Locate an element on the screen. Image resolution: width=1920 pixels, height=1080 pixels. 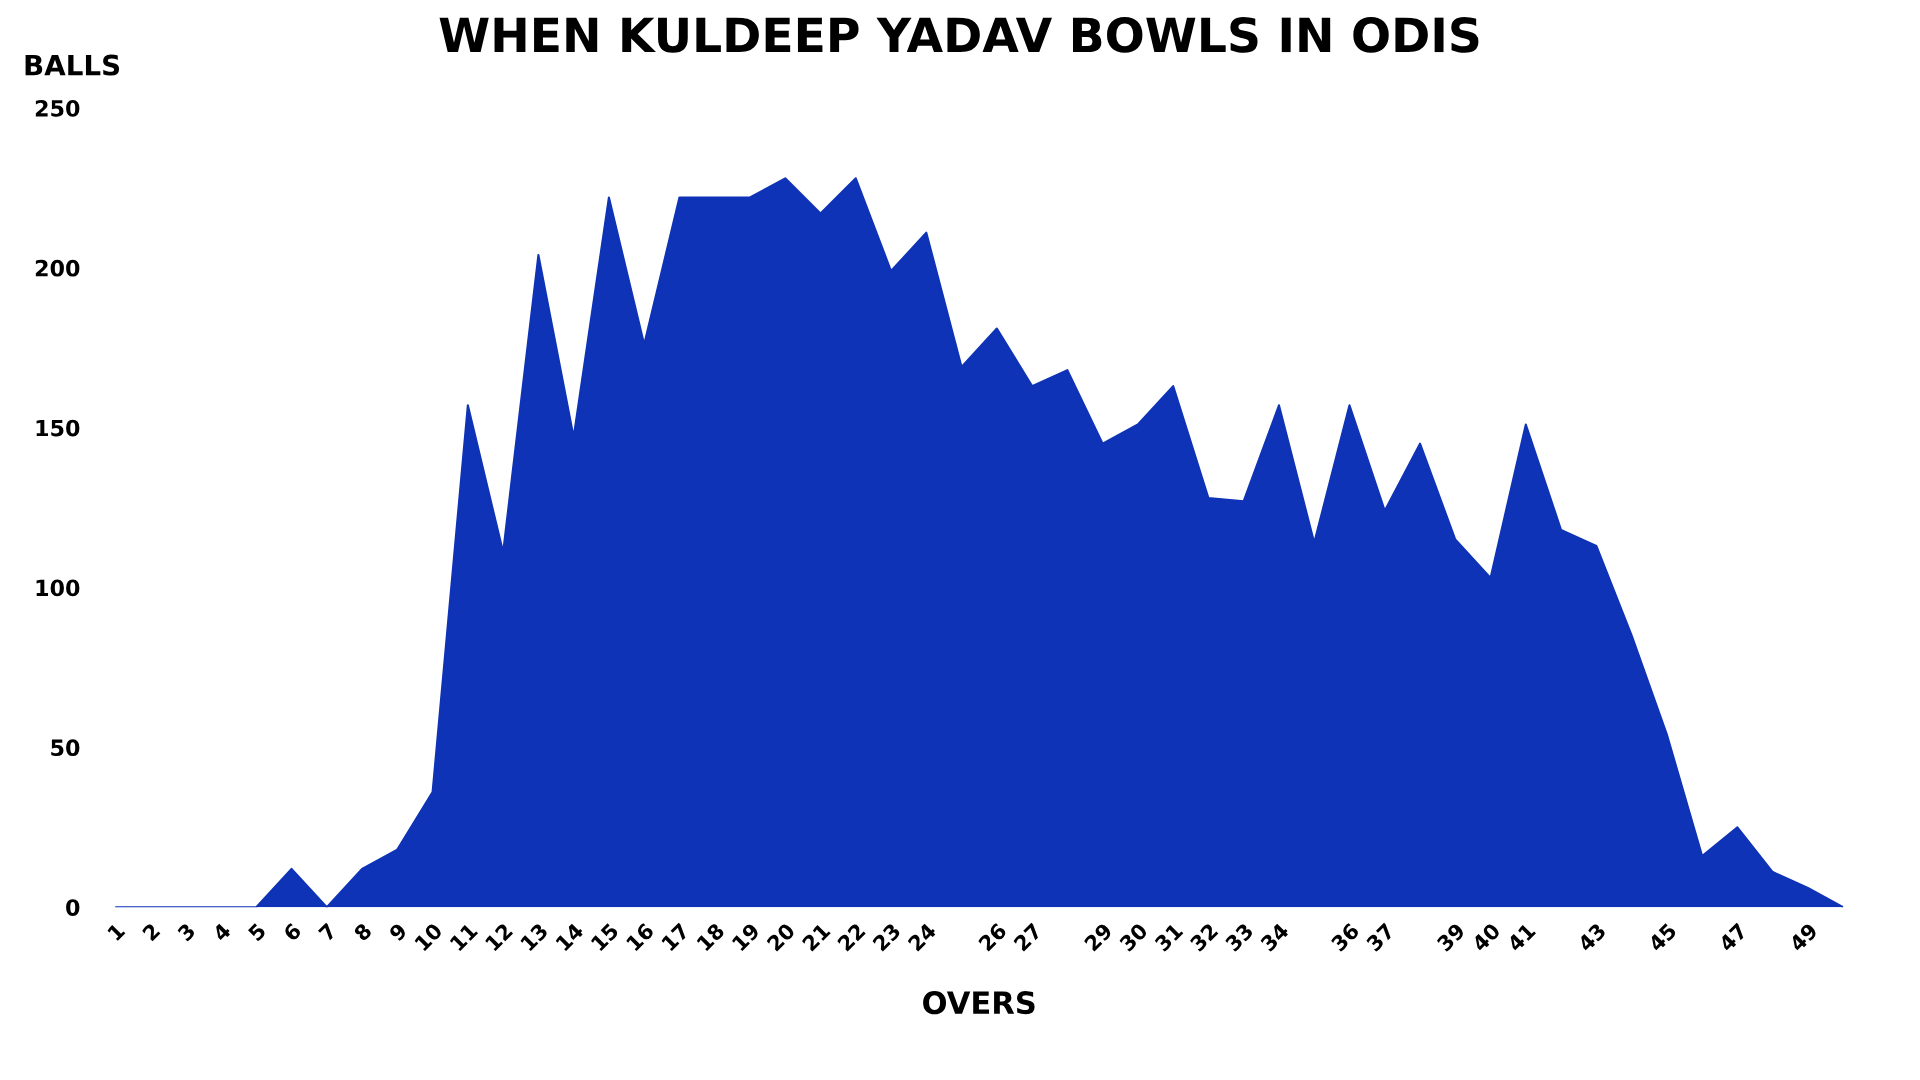
y-tick-label: 0 is located at coordinates (73, 907).